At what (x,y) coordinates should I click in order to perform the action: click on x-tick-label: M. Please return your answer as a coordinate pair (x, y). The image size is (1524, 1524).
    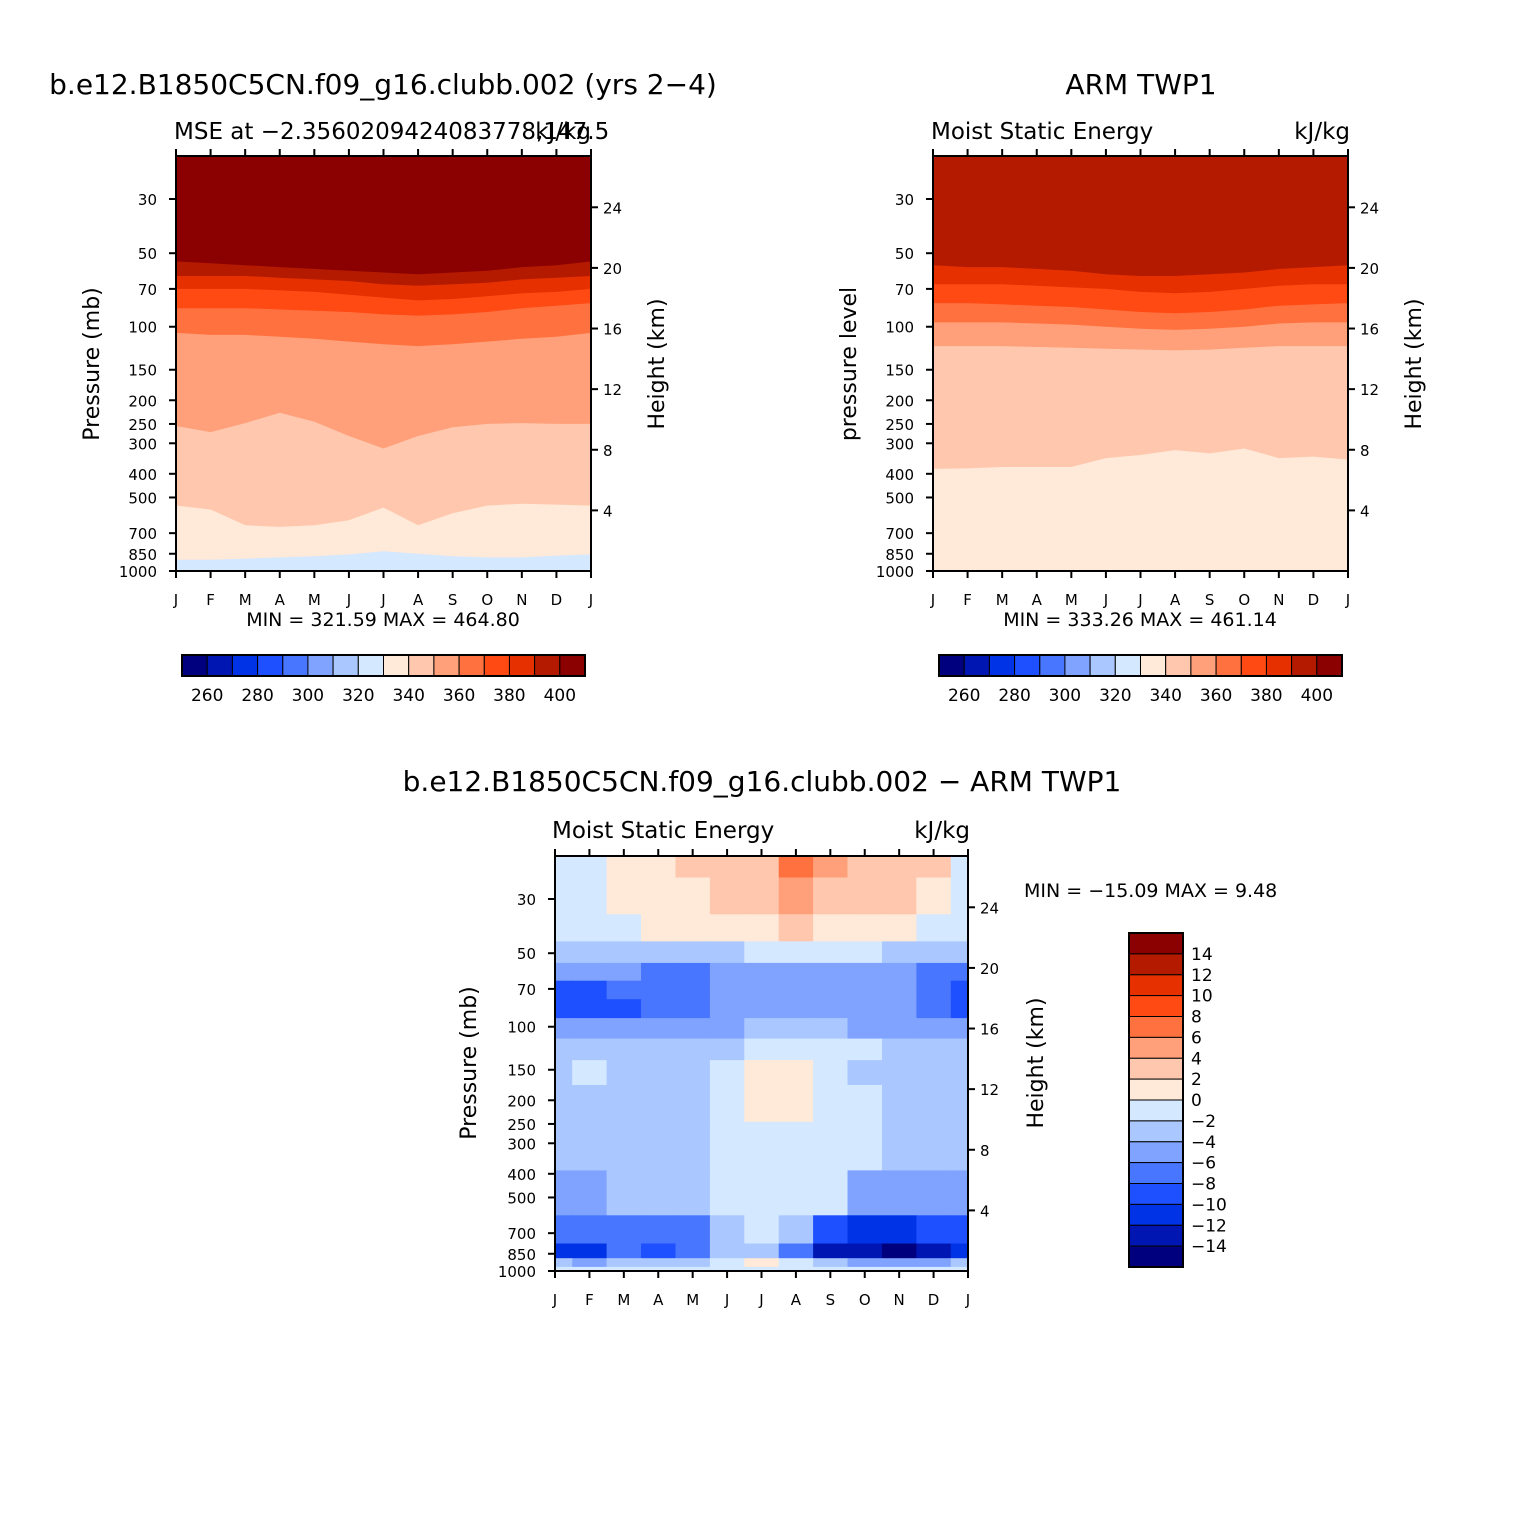
    Looking at the image, I should click on (245, 600).